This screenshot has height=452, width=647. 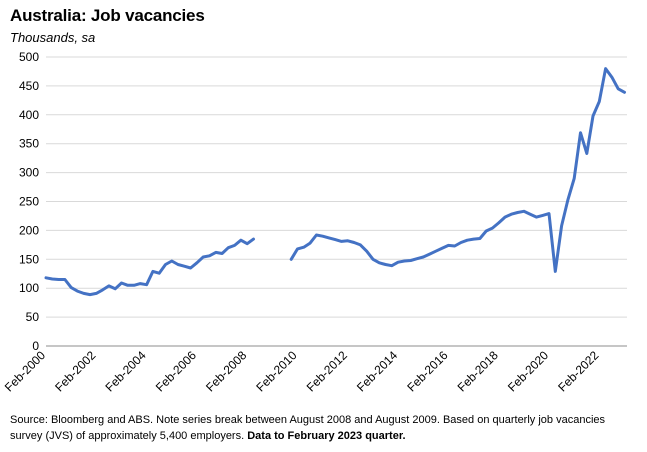 What do you see at coordinates (75, 371) in the screenshot?
I see `x-tick-label: Feb-2002` at bounding box center [75, 371].